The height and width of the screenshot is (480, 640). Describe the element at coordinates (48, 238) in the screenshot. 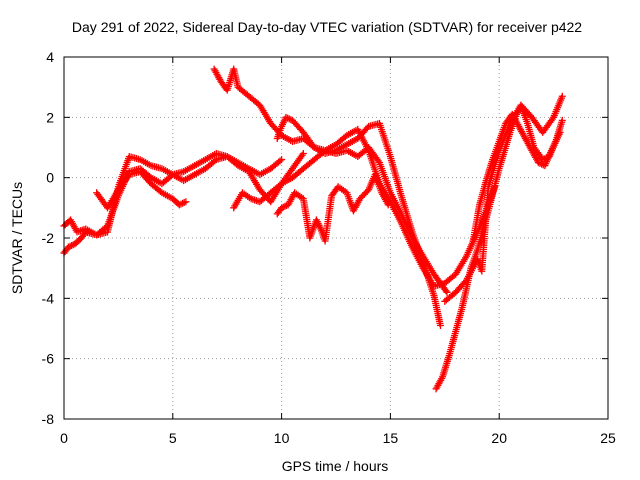

I see `y-tick-label: -2` at that location.